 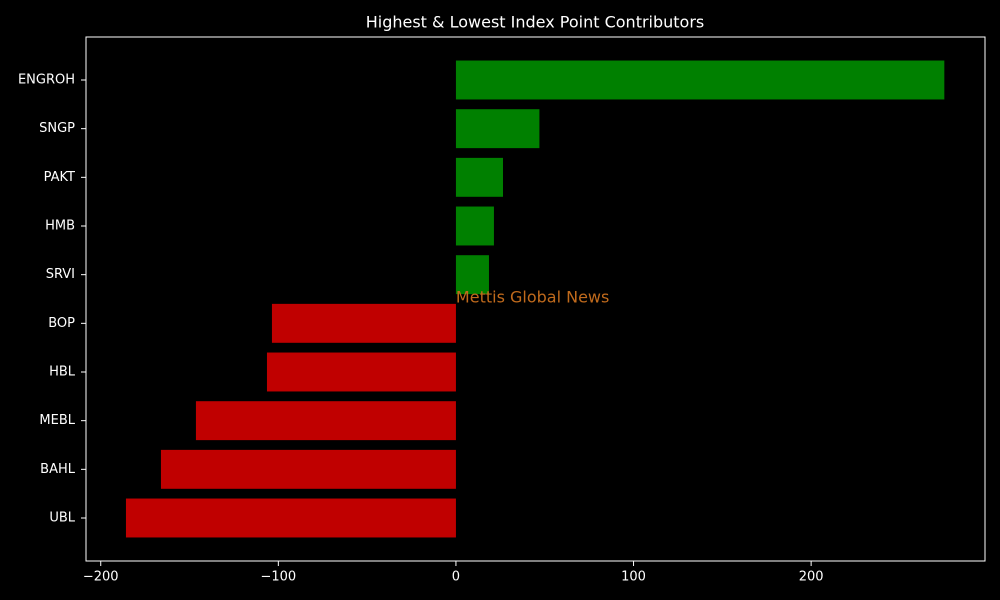 What do you see at coordinates (59, 177) in the screenshot?
I see `y-tick-label: PAKT` at bounding box center [59, 177].